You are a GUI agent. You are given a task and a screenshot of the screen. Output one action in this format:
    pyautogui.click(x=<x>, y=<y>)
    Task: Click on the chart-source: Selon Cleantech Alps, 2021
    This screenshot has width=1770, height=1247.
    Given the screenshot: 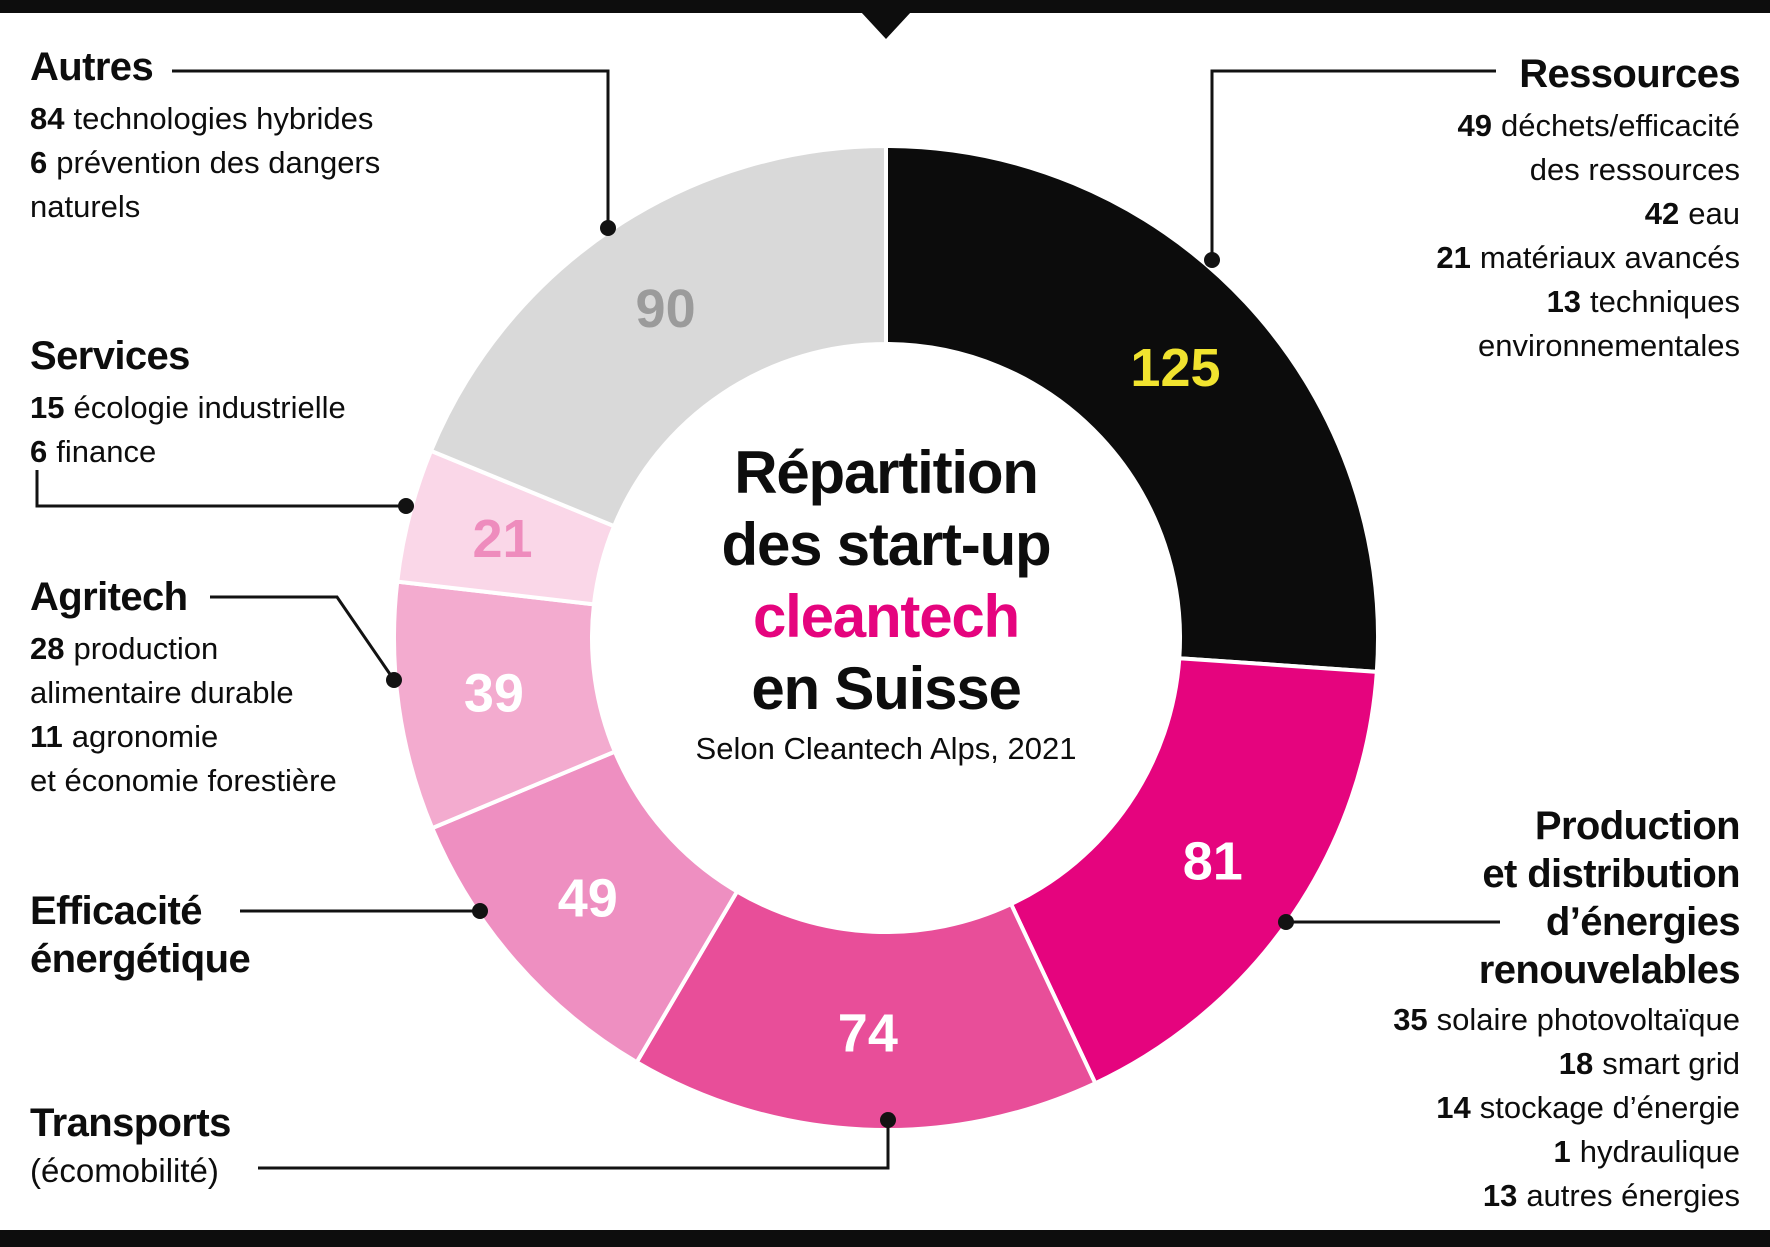 What is the action you would take?
    pyautogui.click(x=886, y=748)
    